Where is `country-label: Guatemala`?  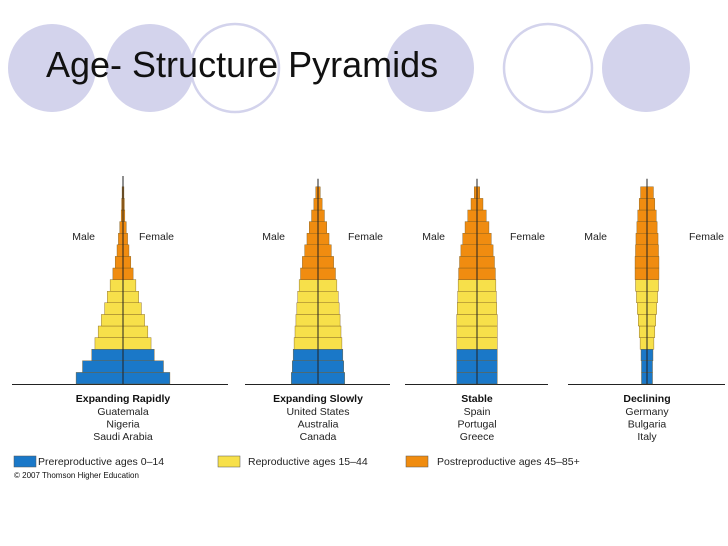
country-label: Guatemala is located at coordinates (123, 412).